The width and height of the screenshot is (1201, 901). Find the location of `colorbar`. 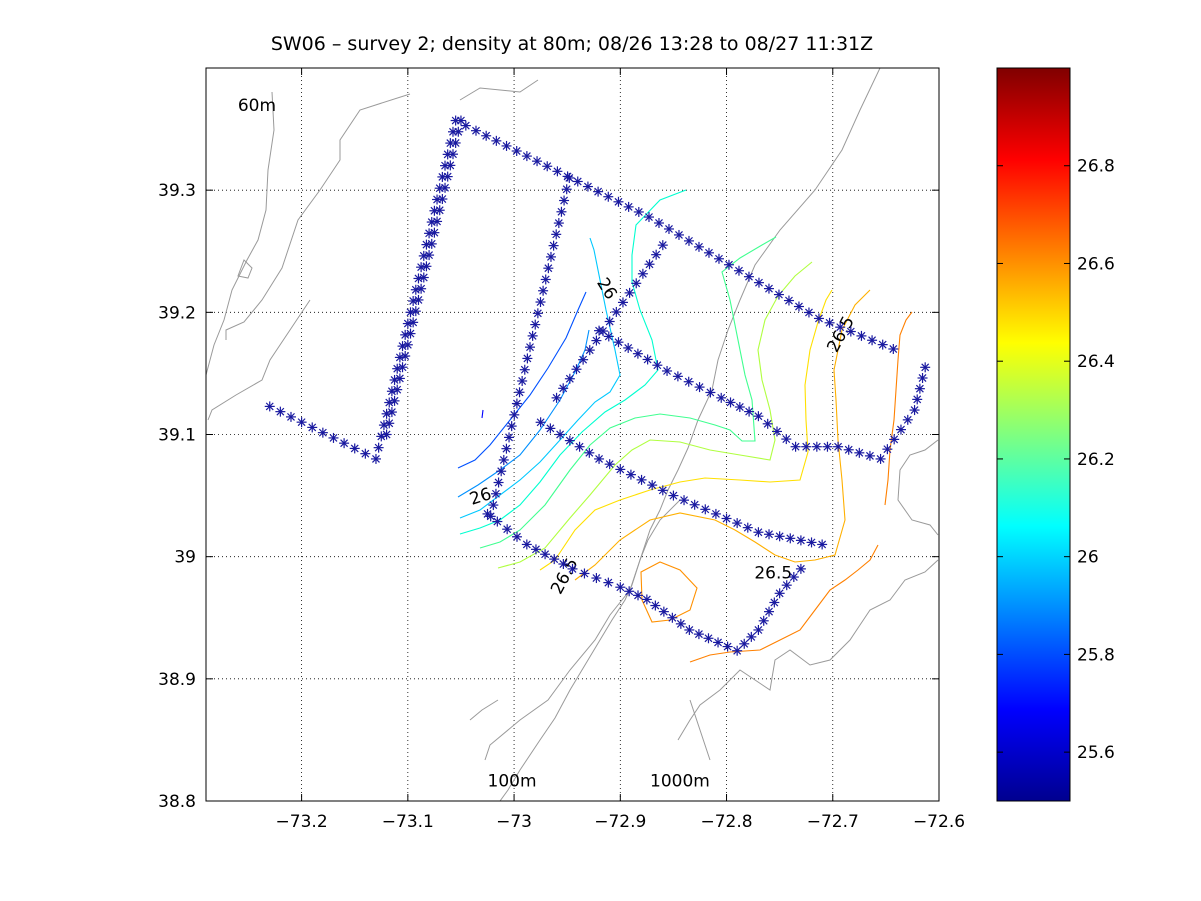

colorbar is located at coordinates (1033, 434).